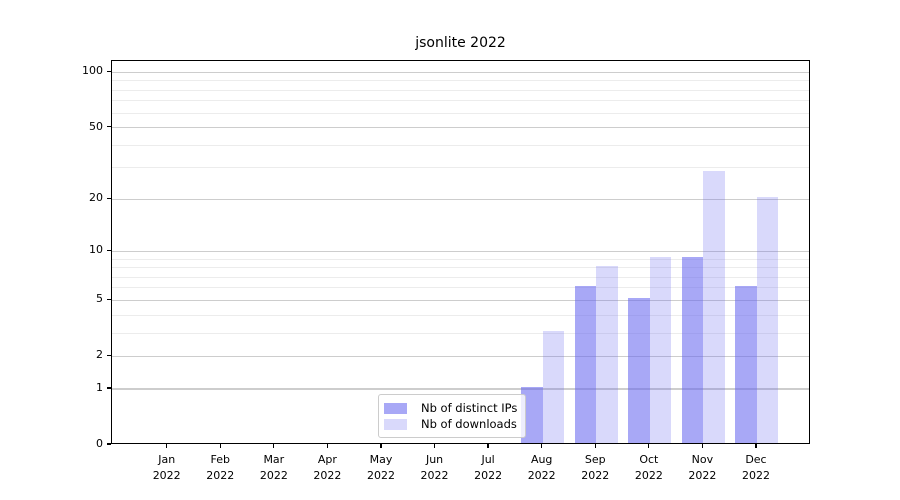  I want to click on x-tick-label-month: Jul, so click(488, 459).